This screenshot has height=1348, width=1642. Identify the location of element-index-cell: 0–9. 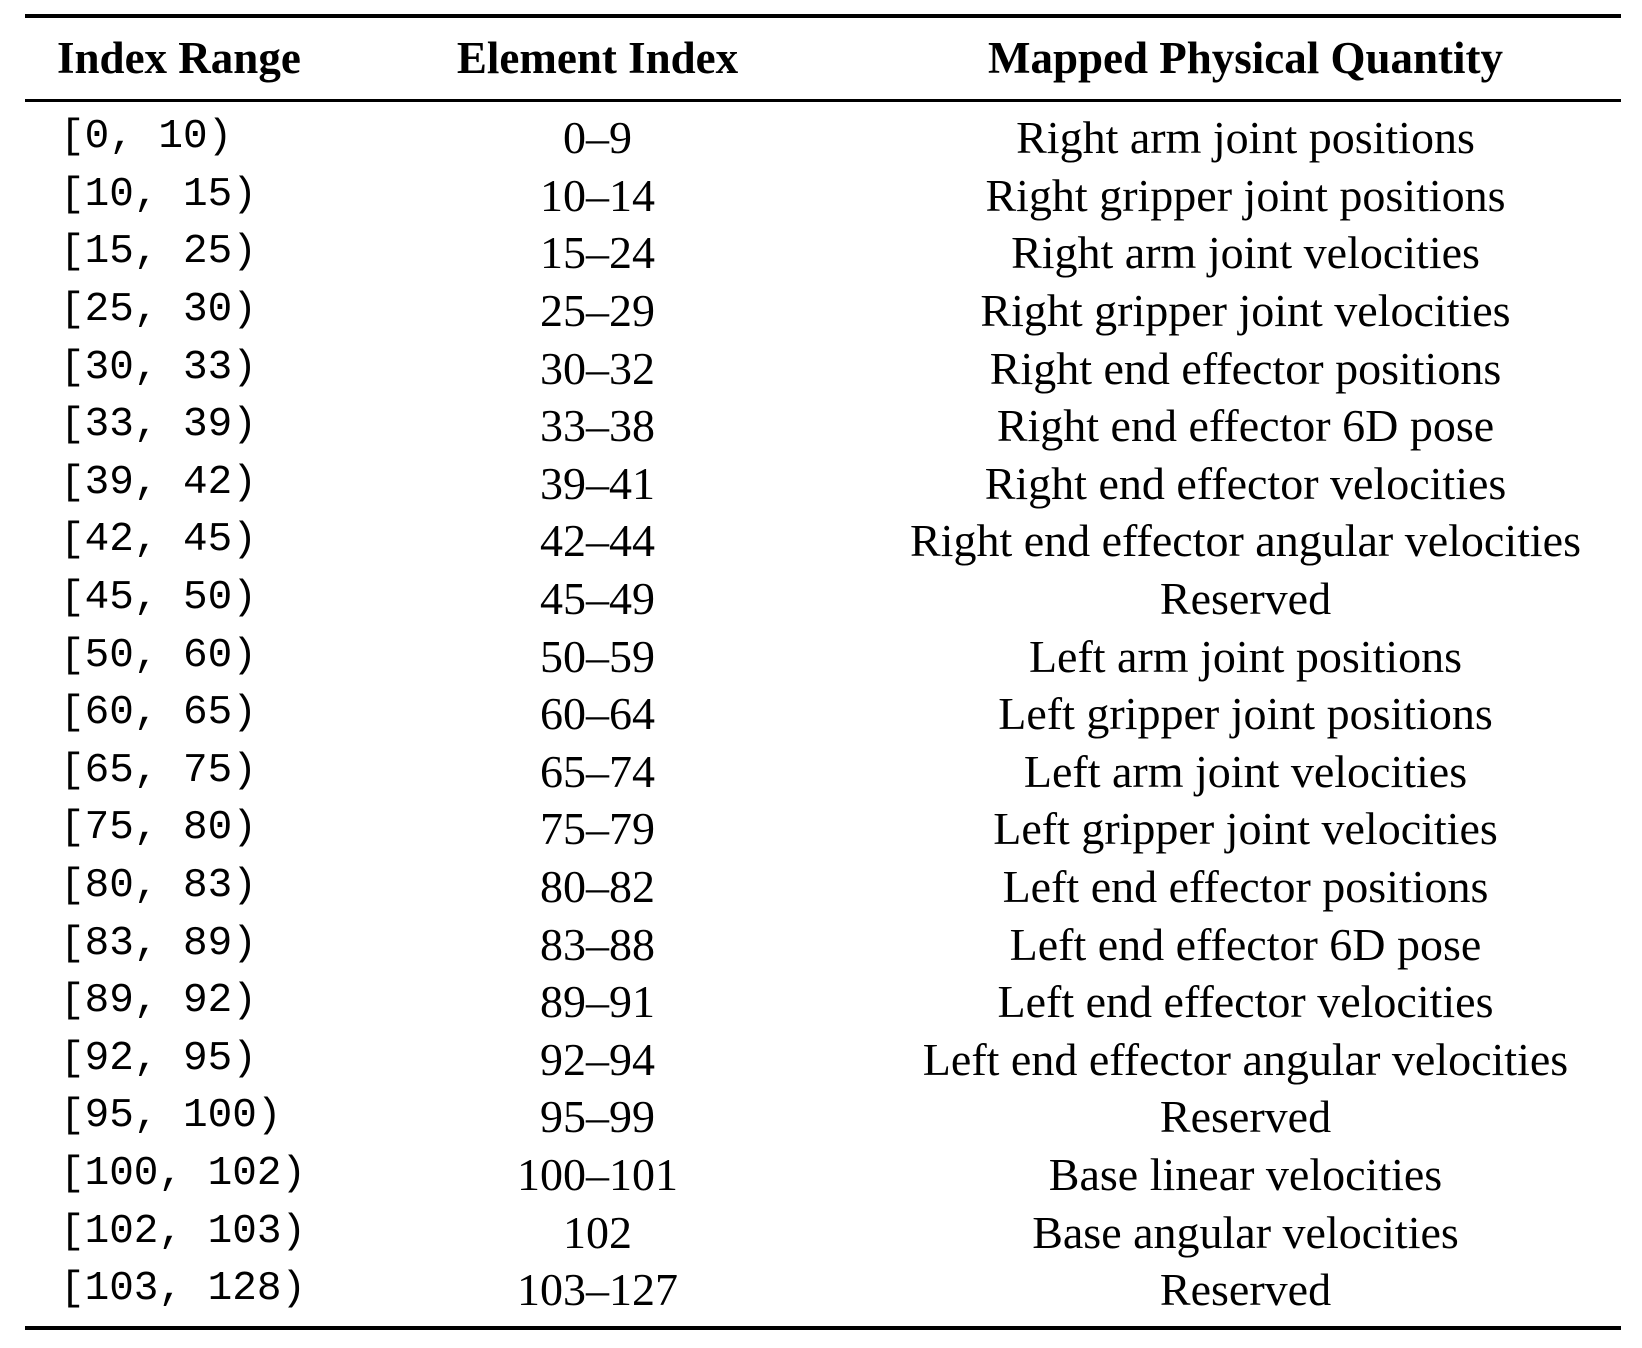
(597, 138).